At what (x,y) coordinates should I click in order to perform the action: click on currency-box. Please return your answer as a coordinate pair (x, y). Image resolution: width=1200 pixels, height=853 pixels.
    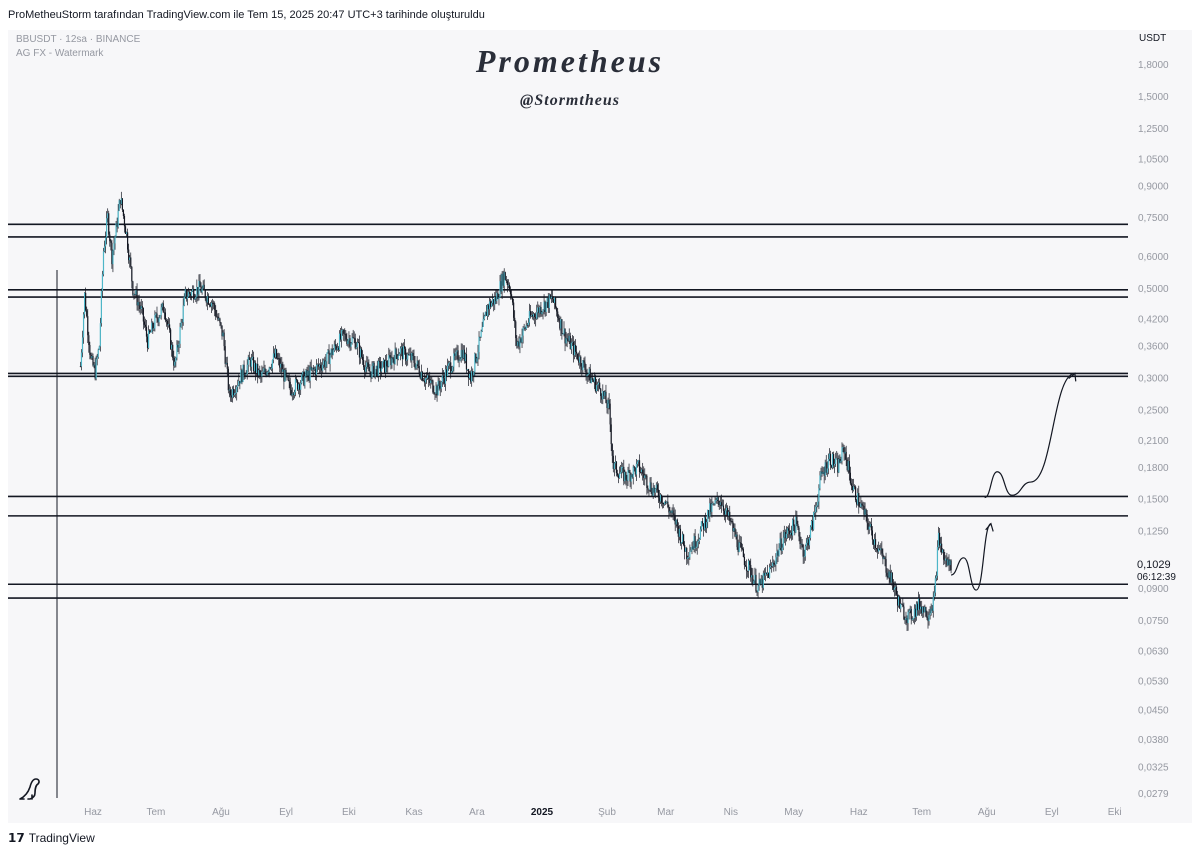
    Looking at the image, I should click on (1160, 37).